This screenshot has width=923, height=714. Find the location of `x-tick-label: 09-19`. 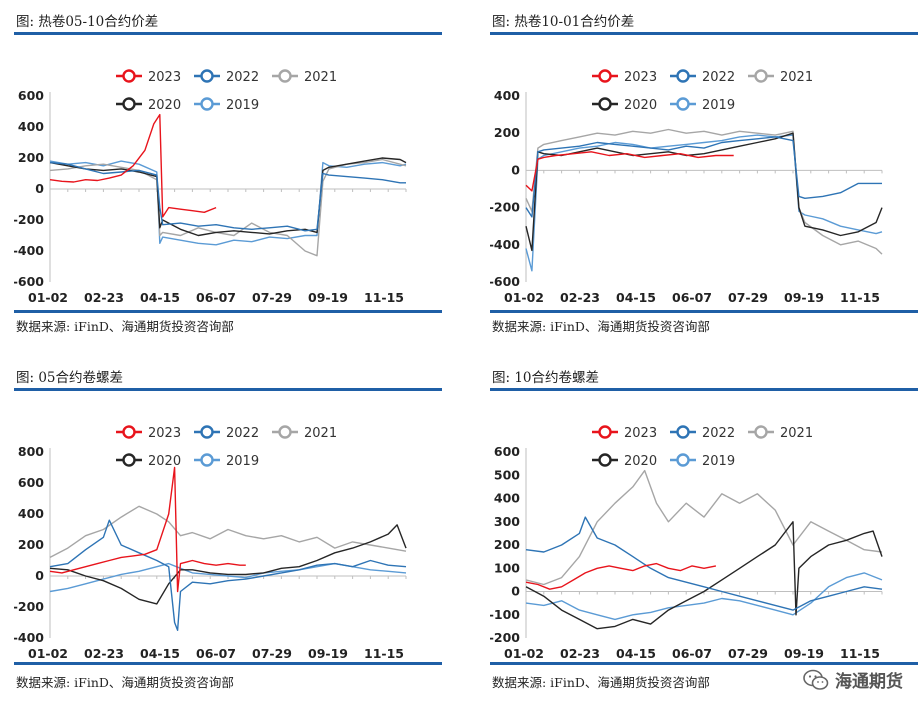

x-tick-label: 09-19 is located at coordinates (804, 297).